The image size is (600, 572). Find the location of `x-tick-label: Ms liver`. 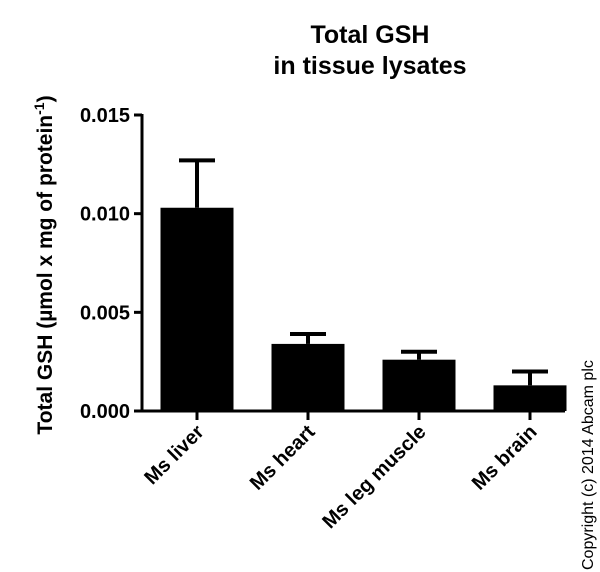

x-tick-label: Ms liver is located at coordinates (174, 455).